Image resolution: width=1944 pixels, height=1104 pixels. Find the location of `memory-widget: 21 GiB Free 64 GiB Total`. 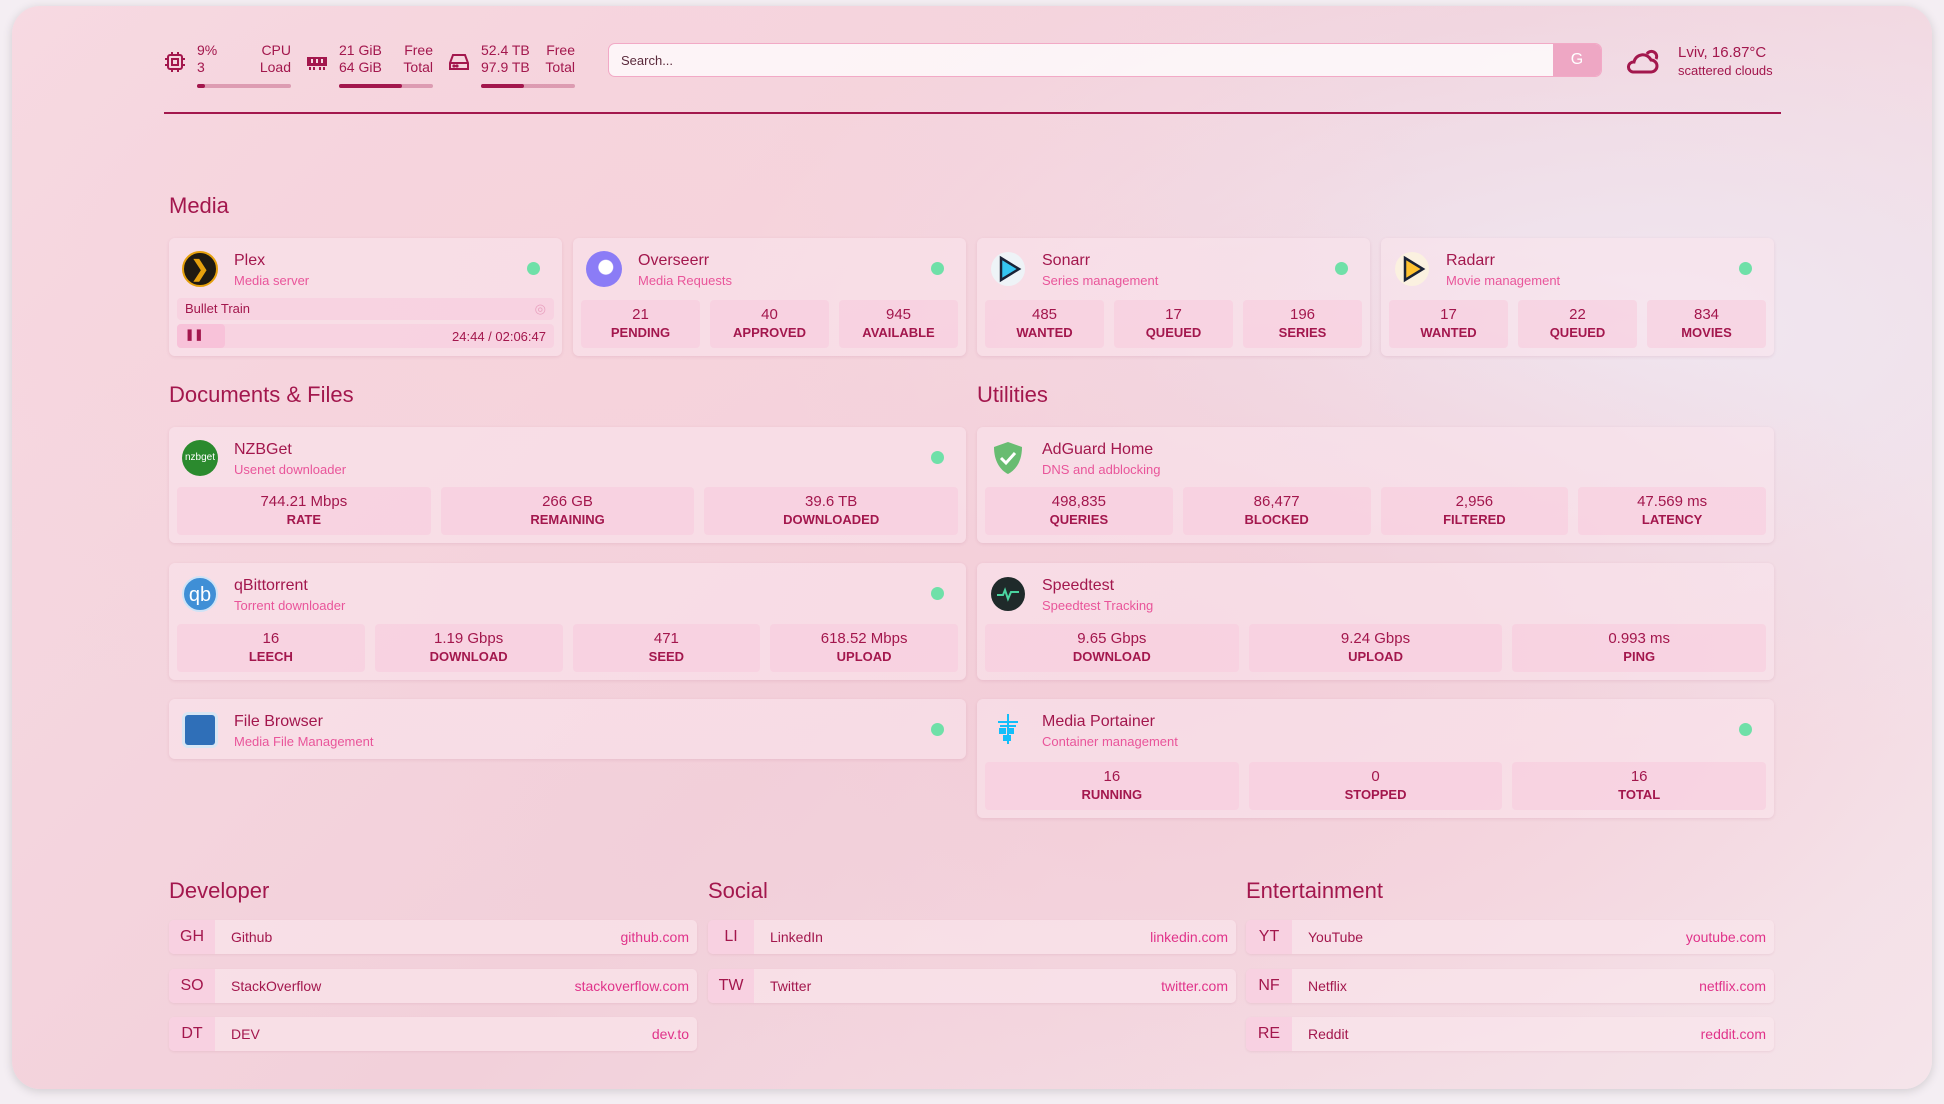

memory-widget: 21 GiB Free 64 GiB Total is located at coordinates (369, 65).